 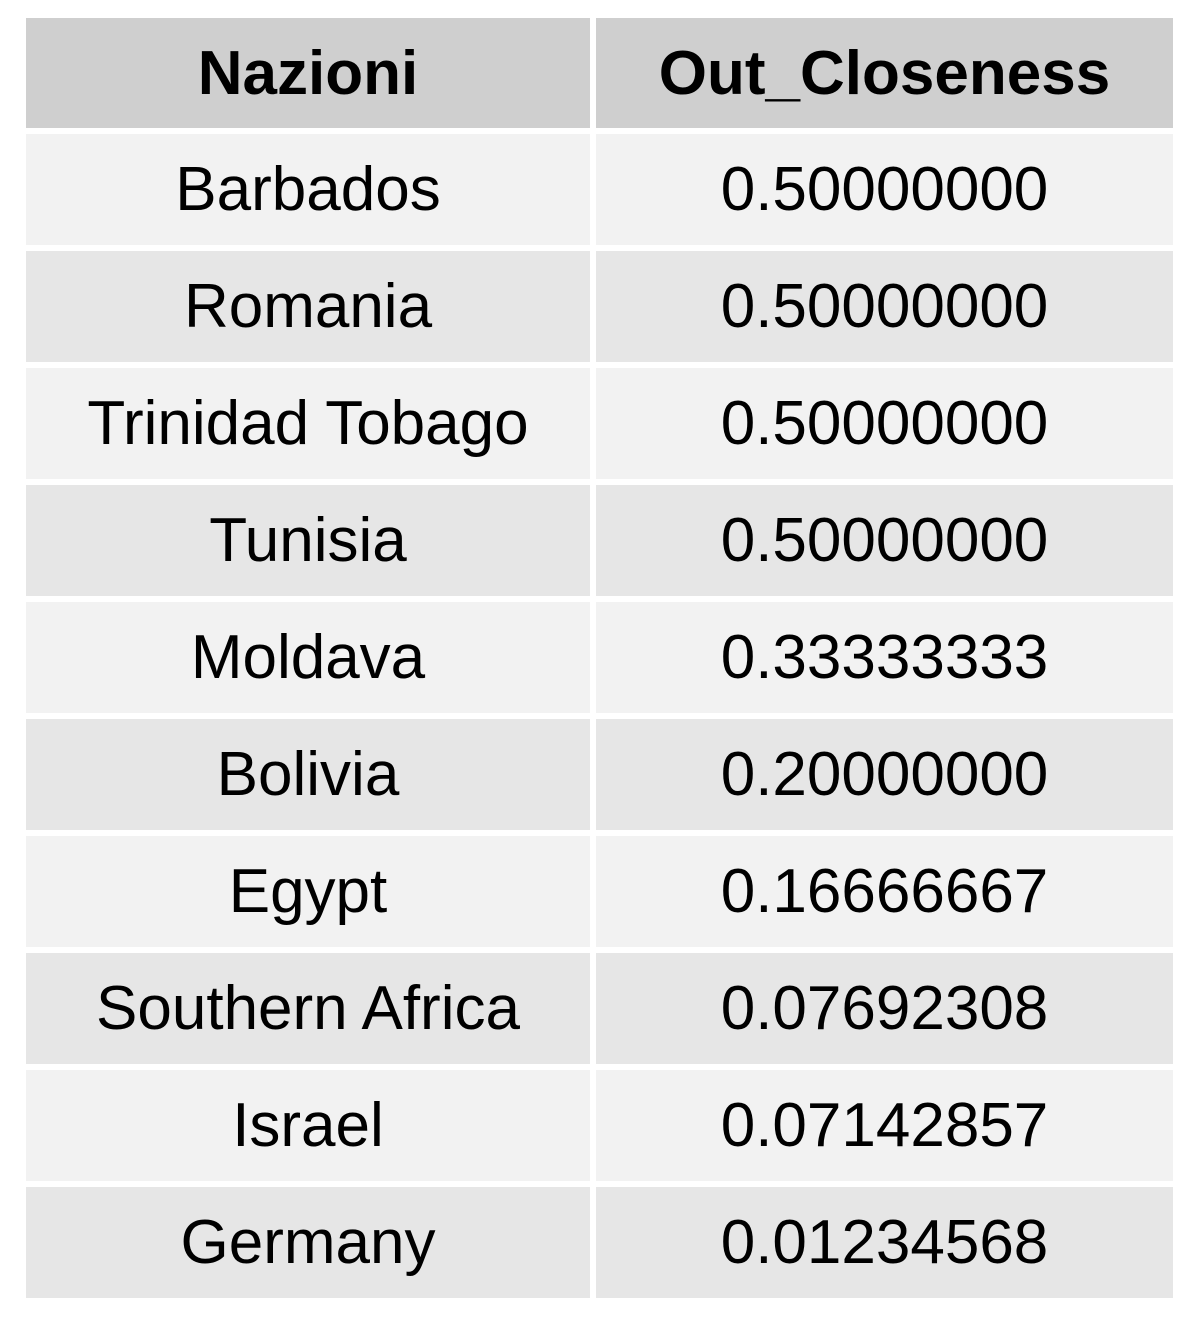 What do you see at coordinates (884, 894) in the screenshot?
I see `cell-out-closeness: 0.16666667` at bounding box center [884, 894].